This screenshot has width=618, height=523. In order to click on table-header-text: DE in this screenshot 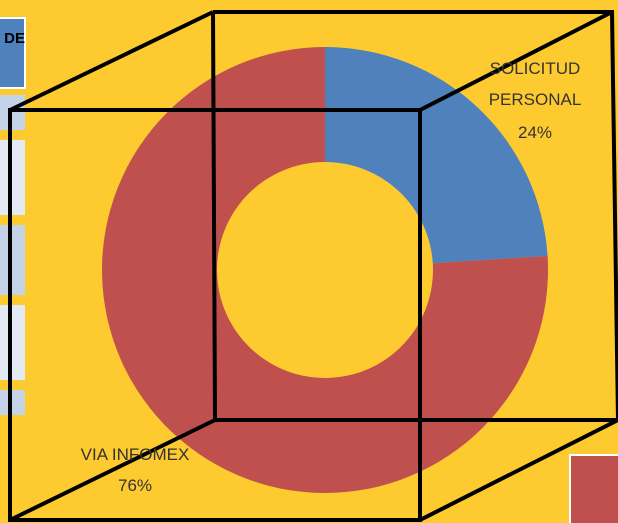, I will do `click(14, 38)`.